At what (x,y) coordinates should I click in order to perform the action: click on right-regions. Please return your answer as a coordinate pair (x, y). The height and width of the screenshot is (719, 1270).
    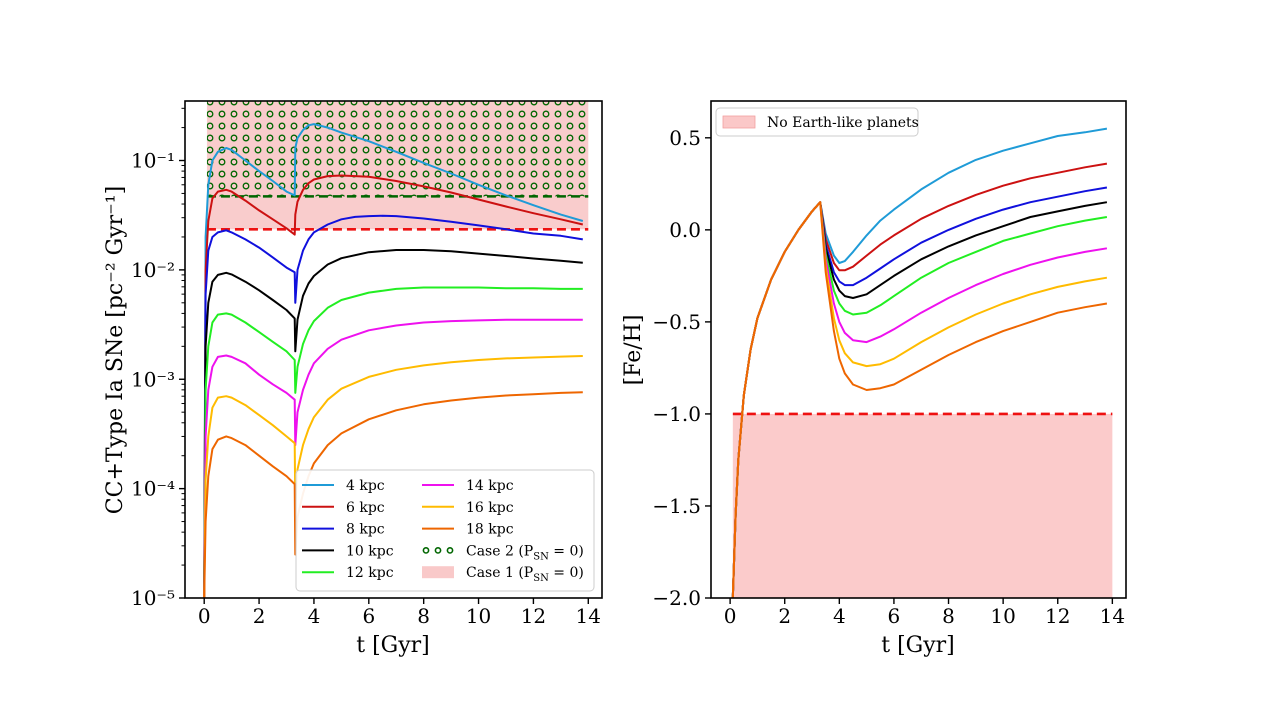
    Looking at the image, I should click on (922, 505).